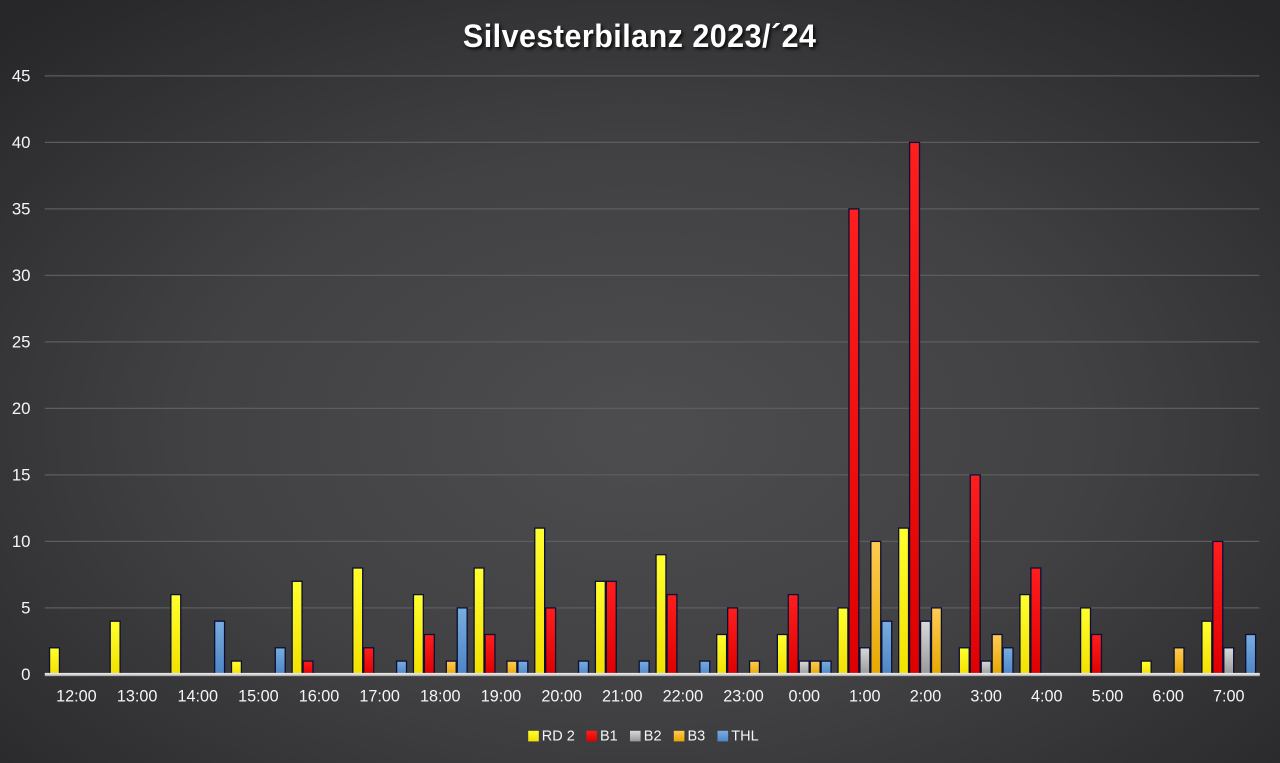 The width and height of the screenshot is (1280, 763). What do you see at coordinates (1108, 696) in the screenshot?
I see `svg-text: 5:00` at bounding box center [1108, 696].